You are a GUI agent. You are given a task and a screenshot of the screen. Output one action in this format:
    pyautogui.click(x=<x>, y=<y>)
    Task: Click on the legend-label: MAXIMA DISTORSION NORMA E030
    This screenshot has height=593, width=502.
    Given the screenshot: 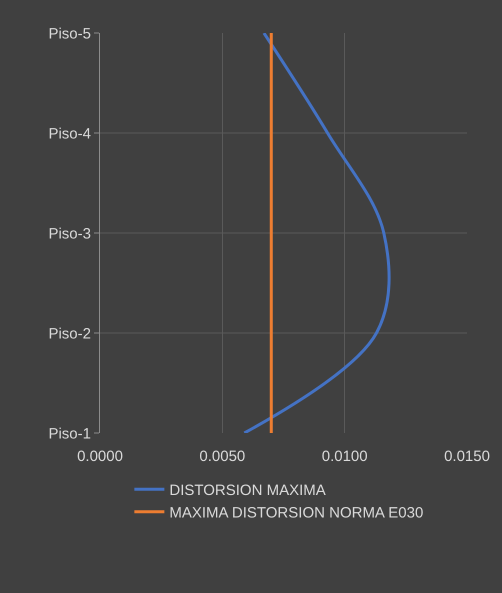 What is the action you would take?
    pyautogui.click(x=296, y=513)
    